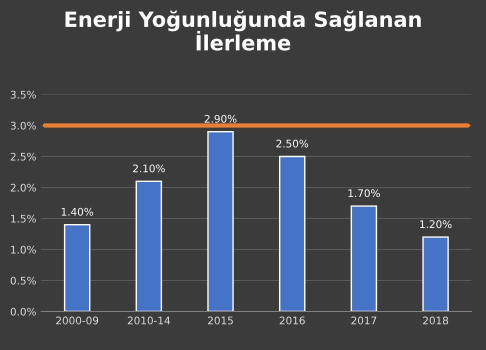 This screenshot has width=486, height=350. Describe the element at coordinates (364, 193) in the screenshot. I see `data-label: 1.70%` at that location.